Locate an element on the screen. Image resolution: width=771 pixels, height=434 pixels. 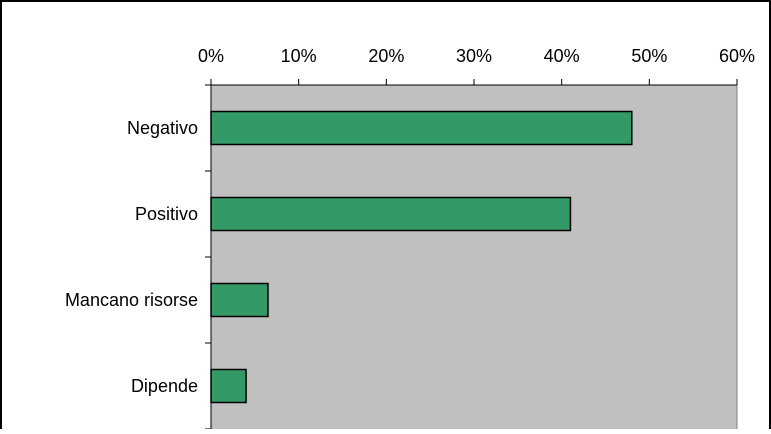
x-tick-label: 30% is located at coordinates (474, 56).